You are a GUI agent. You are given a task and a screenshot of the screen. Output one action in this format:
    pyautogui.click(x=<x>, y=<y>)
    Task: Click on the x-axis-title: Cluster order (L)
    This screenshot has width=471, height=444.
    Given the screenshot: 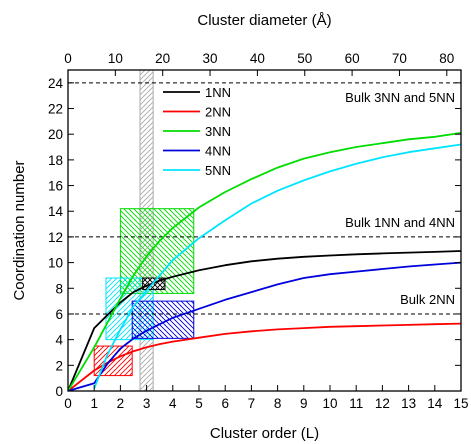 What is the action you would take?
    pyautogui.click(x=264, y=433)
    